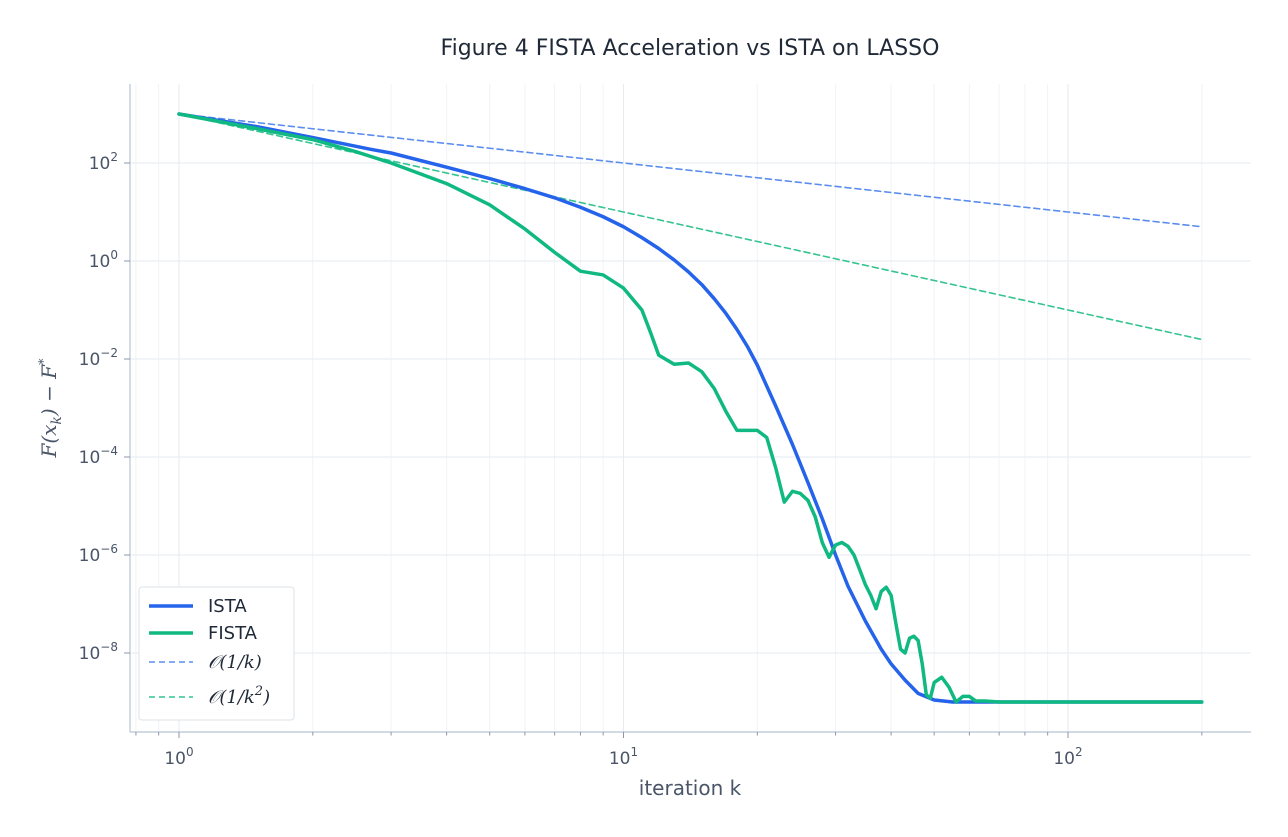 This screenshot has width=1288, height=837. I want to click on y-axis-title-sup: *, so click(44, 361).